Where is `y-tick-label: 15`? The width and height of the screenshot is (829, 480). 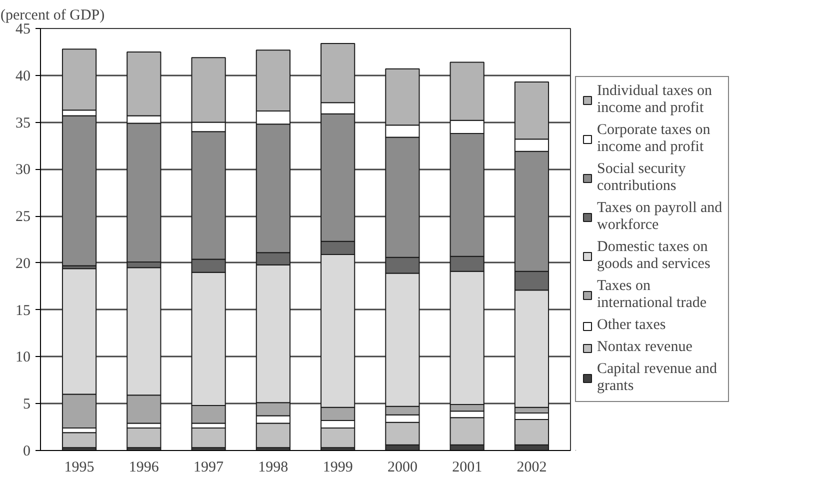
y-tick-label: 15 is located at coordinates (23, 310).